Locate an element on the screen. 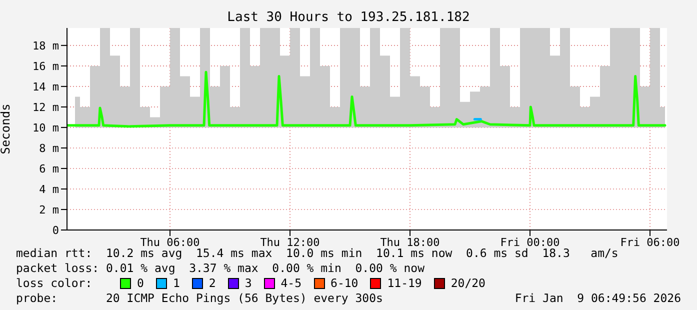  legend-label: 0 is located at coordinates (140, 283).